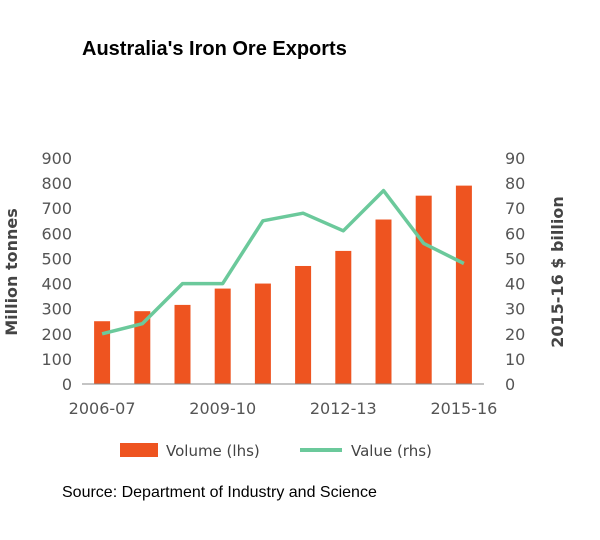 The height and width of the screenshot is (540, 600). What do you see at coordinates (515, 183) in the screenshot?
I see `y-tick-label-right: 80` at bounding box center [515, 183].